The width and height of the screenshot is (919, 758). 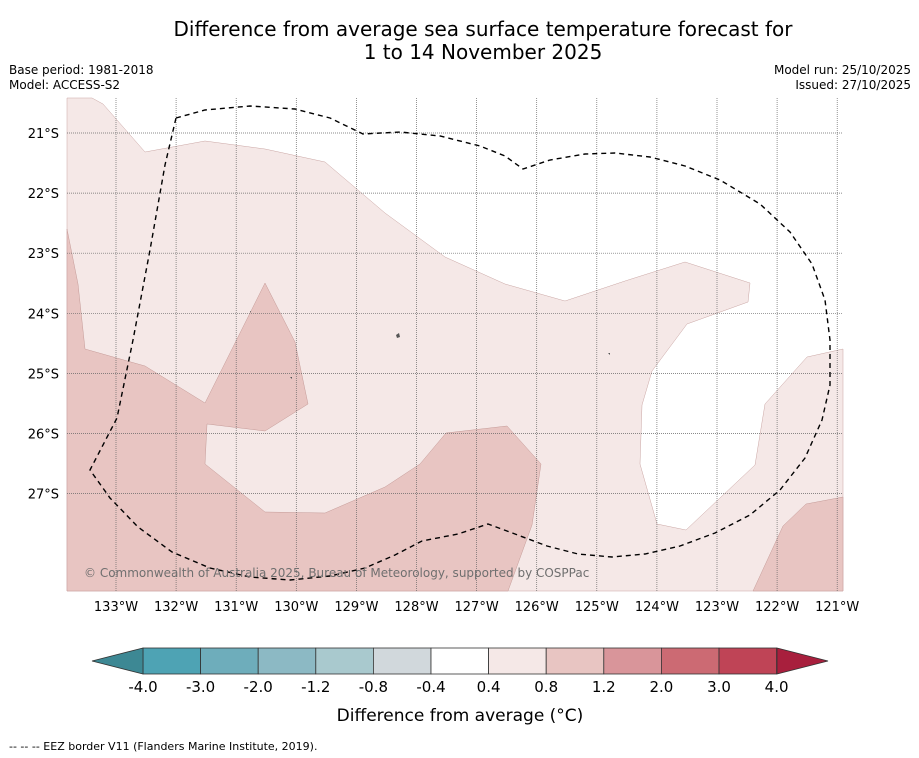 What do you see at coordinates (842, 70) in the screenshot?
I see `model-run: Model run: 25/10/2025` at bounding box center [842, 70].